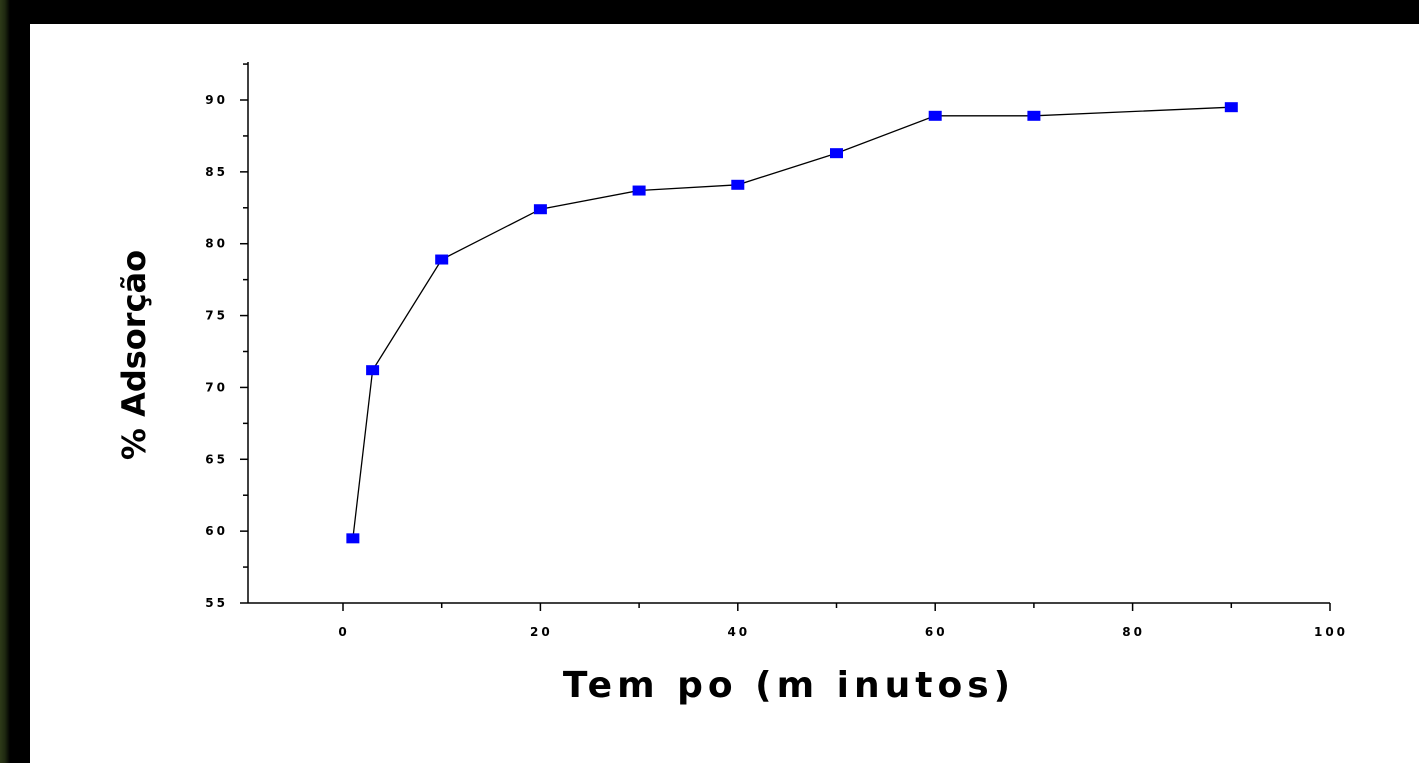  Describe the element at coordinates (216, 100) in the screenshot. I see `y-tick-label: 90` at that location.